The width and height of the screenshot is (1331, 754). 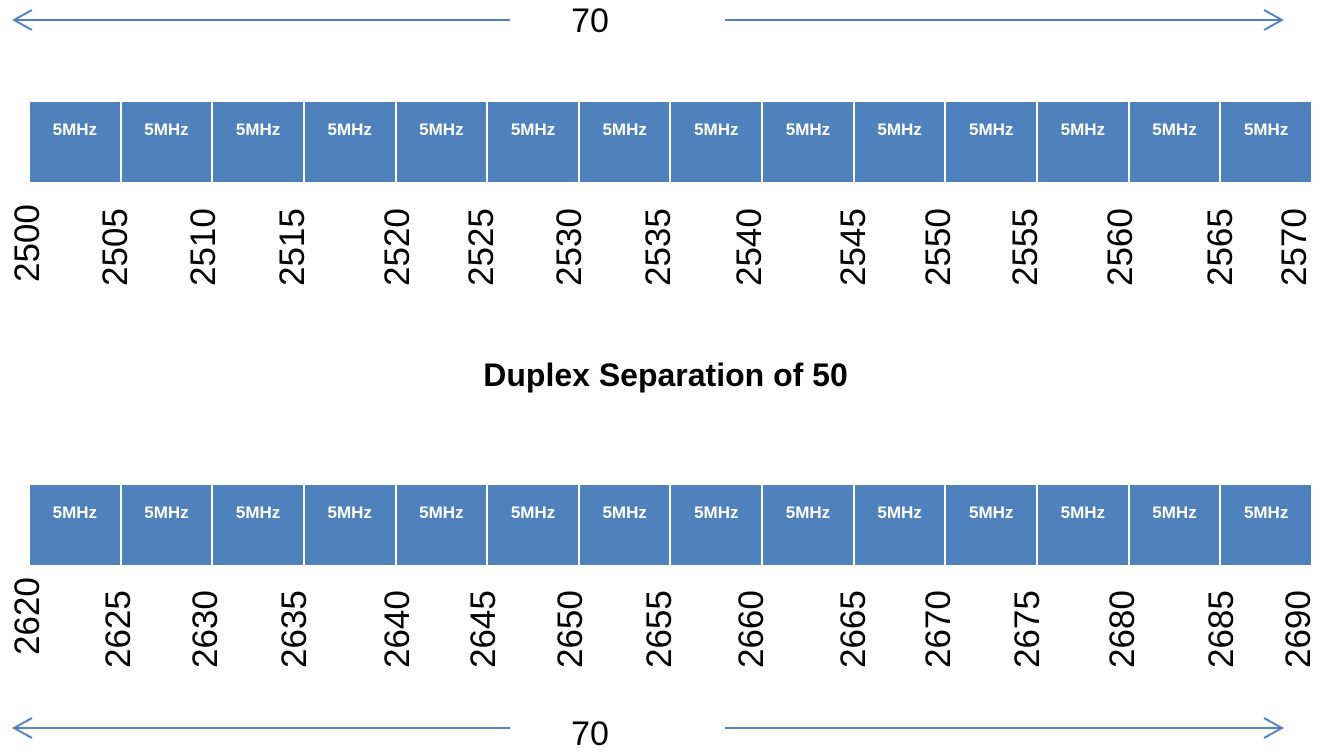 What do you see at coordinates (665, 375) in the screenshot?
I see `duplex-title: Duplex Separation of 50` at bounding box center [665, 375].